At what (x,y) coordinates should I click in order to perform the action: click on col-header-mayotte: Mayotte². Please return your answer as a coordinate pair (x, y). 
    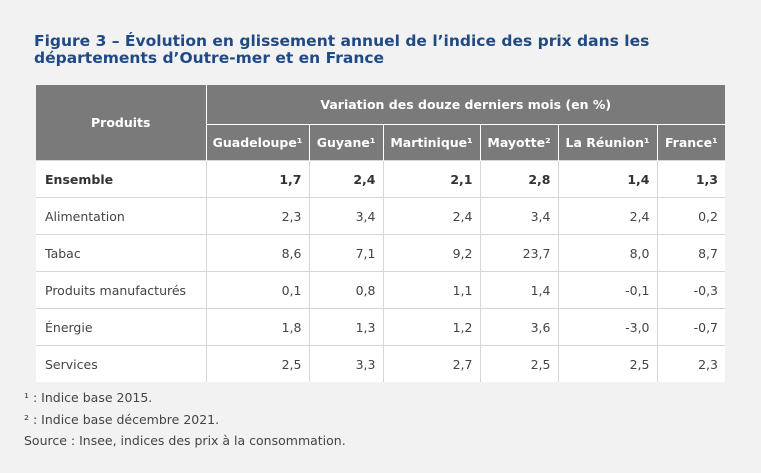
    Looking at the image, I should click on (519, 142).